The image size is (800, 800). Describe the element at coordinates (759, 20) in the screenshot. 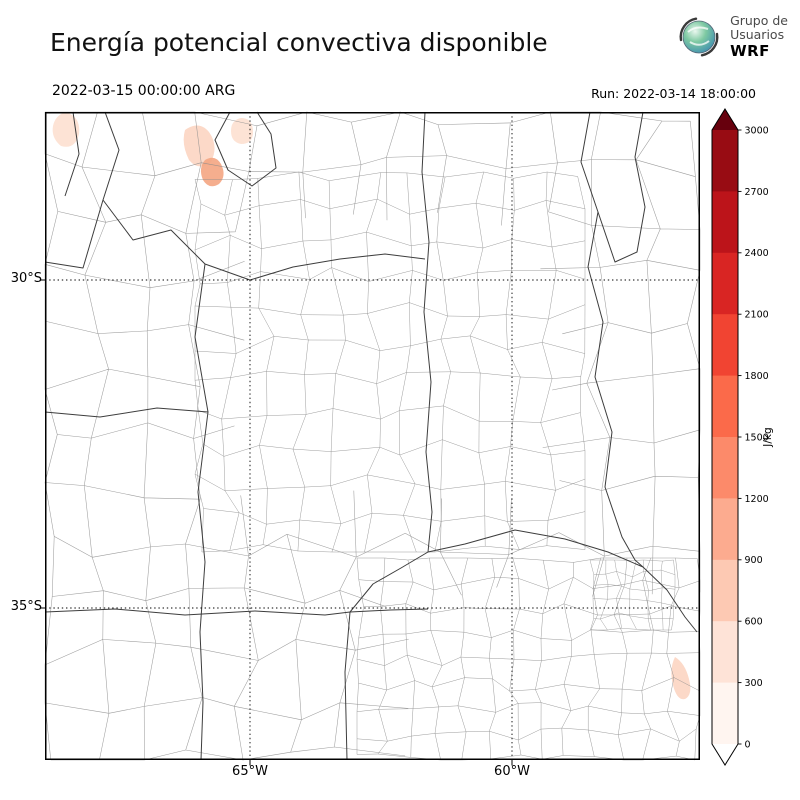

I see `logo-line-1: Grupo de` at that location.